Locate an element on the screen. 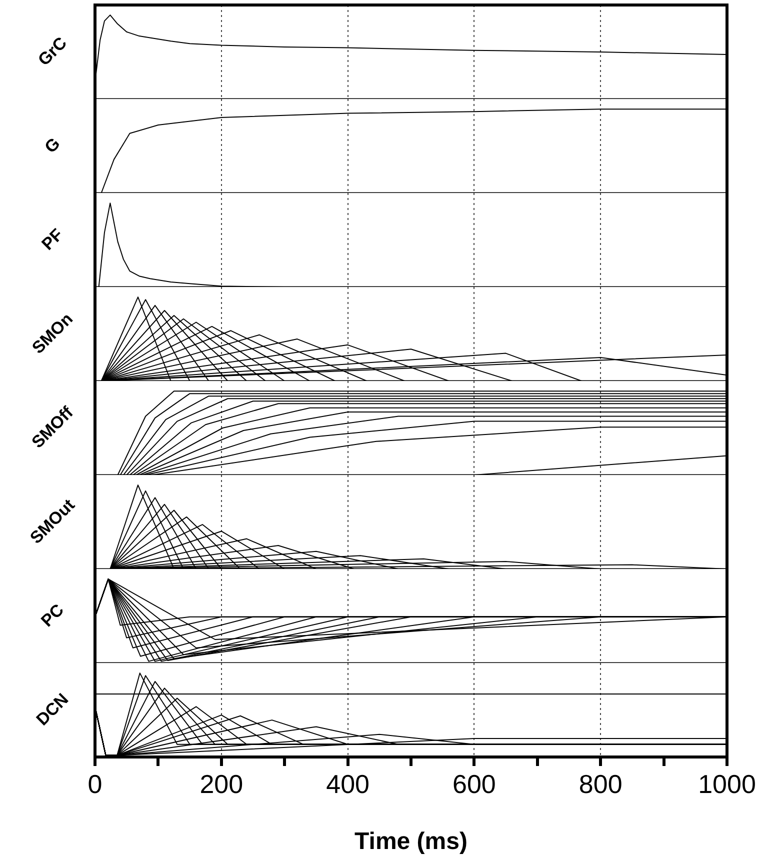 This screenshot has height=864, width=764. x-tick-label: 0 is located at coordinates (95, 783).